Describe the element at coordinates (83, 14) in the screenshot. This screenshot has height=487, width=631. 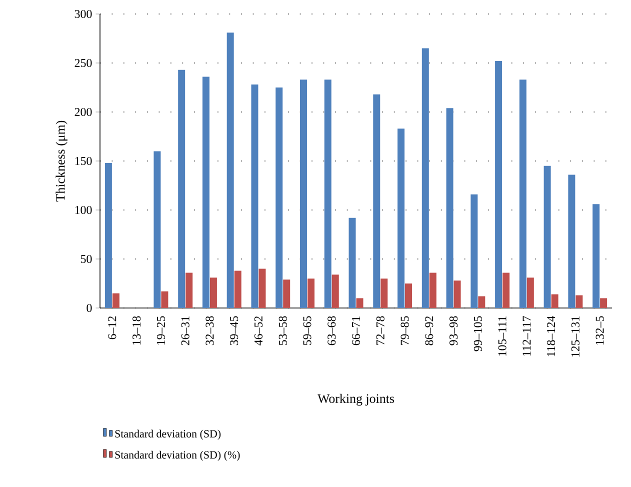
I see `y-tick-label: 300` at that location.